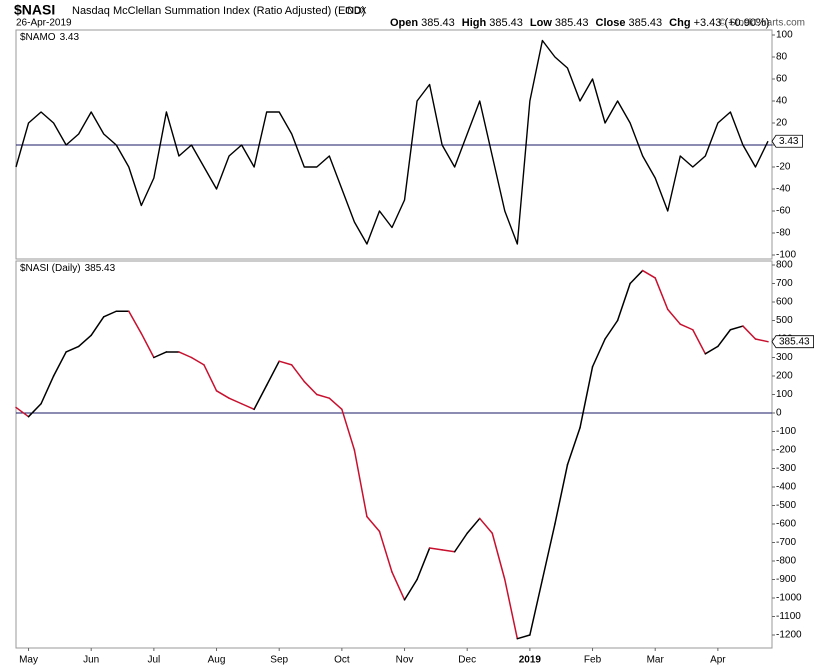  What do you see at coordinates (789, 598) in the screenshot?
I see `y-tick-label: -1000` at bounding box center [789, 598].